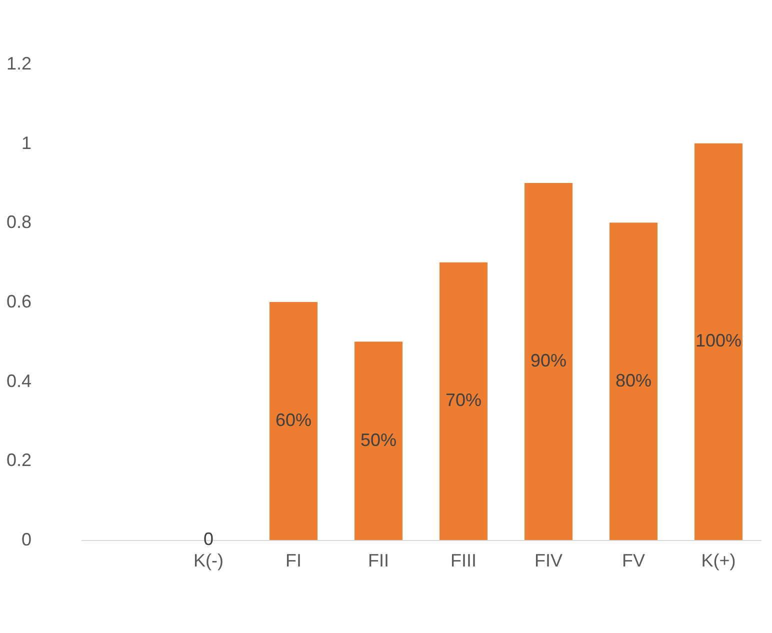  What do you see at coordinates (19, 64) in the screenshot?
I see `y-tick-label: 1.2` at bounding box center [19, 64].